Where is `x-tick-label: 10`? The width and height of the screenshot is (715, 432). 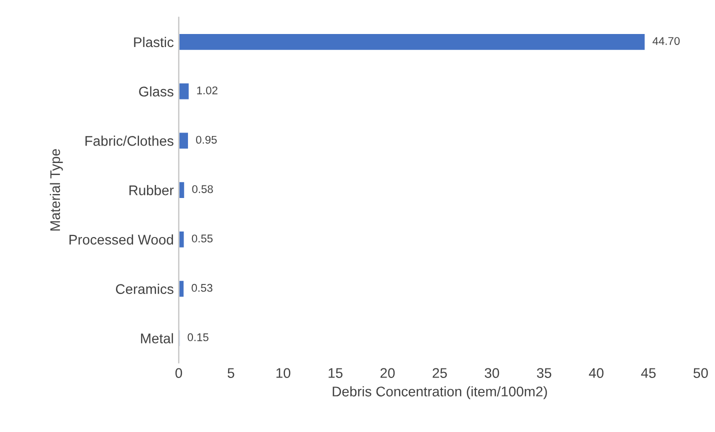 x-tick-label: 10 is located at coordinates (283, 373).